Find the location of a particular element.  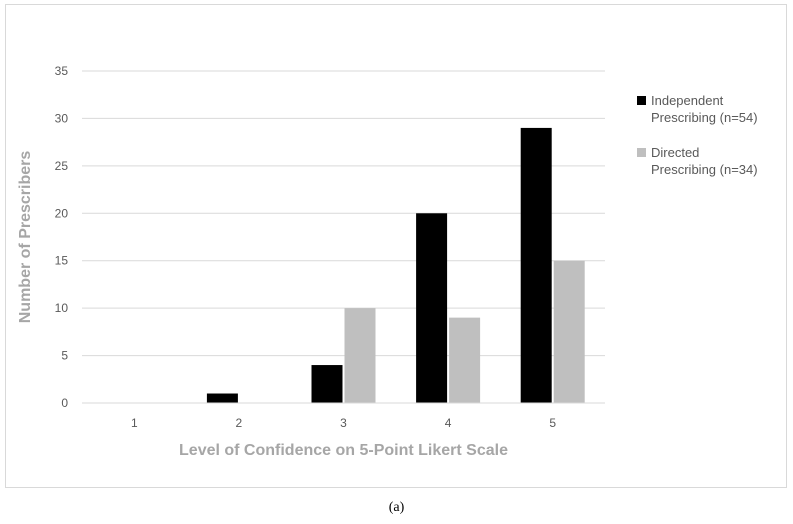

x-tick-label: 4 is located at coordinates (448, 423).